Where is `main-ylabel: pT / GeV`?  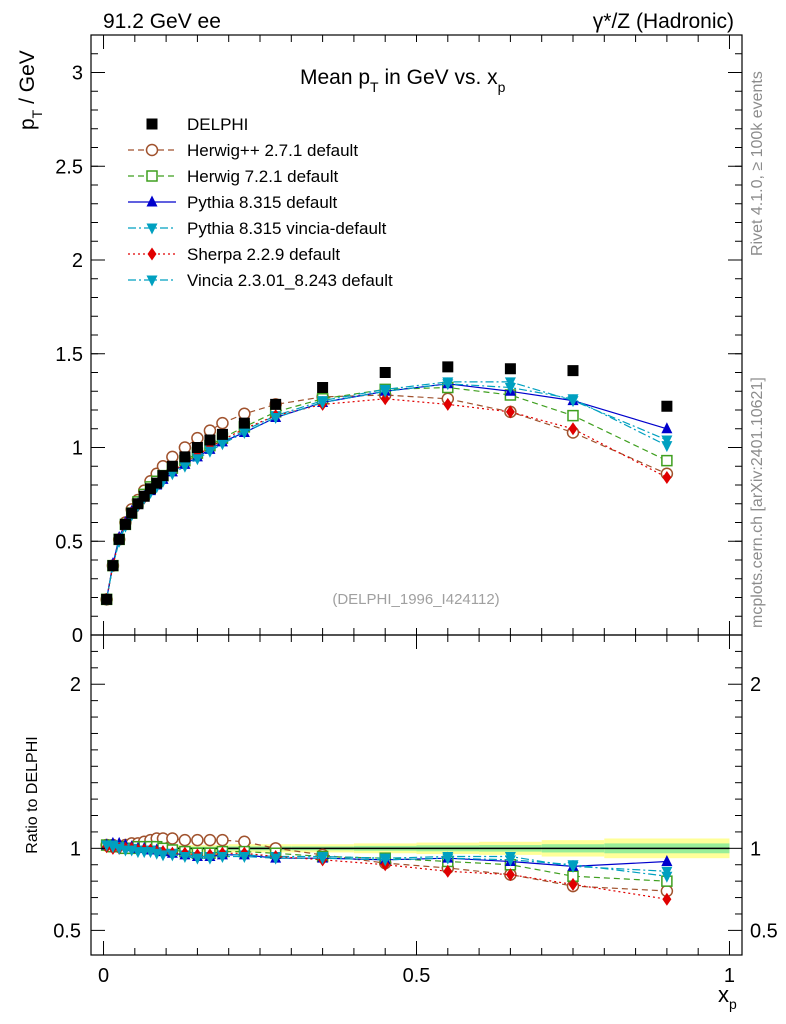
main-ylabel: pT / GeV is located at coordinates (30, 90).